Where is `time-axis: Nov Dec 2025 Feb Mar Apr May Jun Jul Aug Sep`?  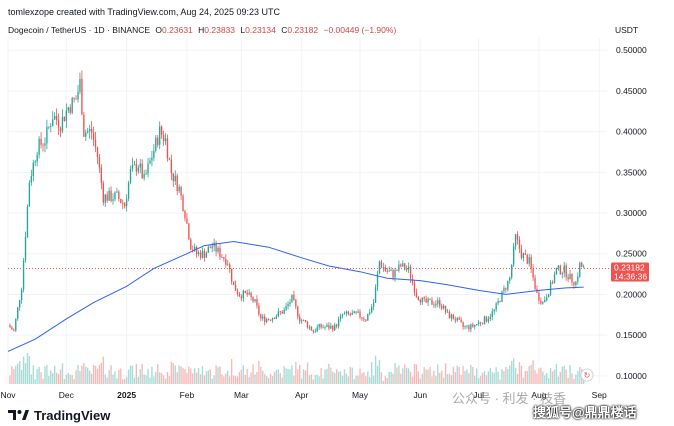 time-axis: Nov Dec 2025 Feb Mar Apr May Jun Jul Aug Sep is located at coordinates (303, 395).